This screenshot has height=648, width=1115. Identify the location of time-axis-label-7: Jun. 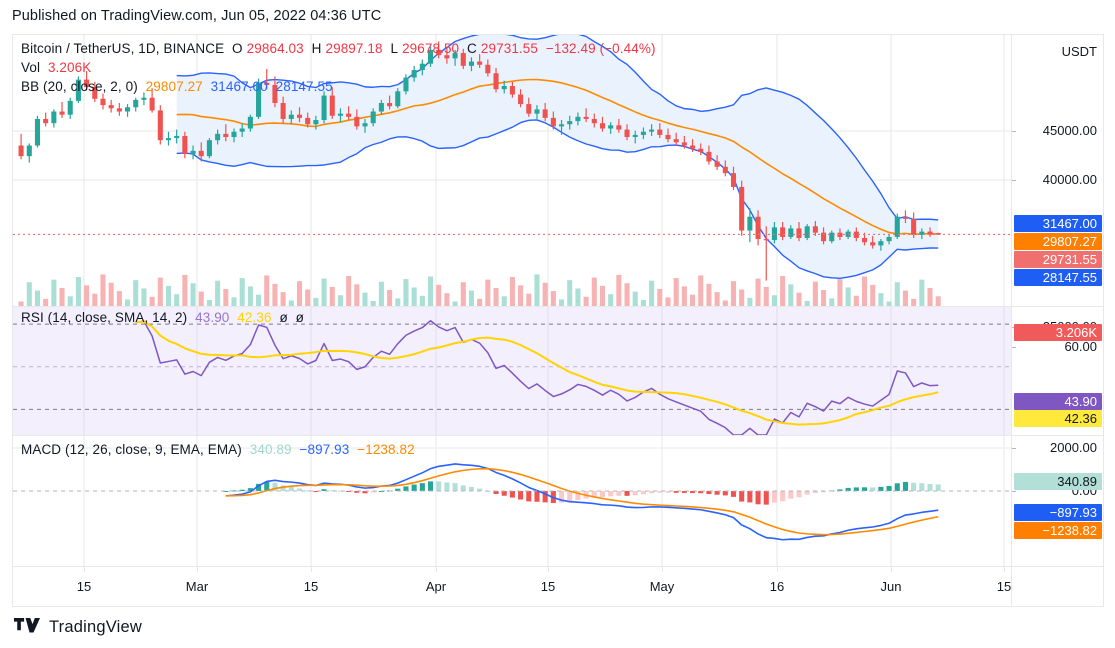
(891, 586).